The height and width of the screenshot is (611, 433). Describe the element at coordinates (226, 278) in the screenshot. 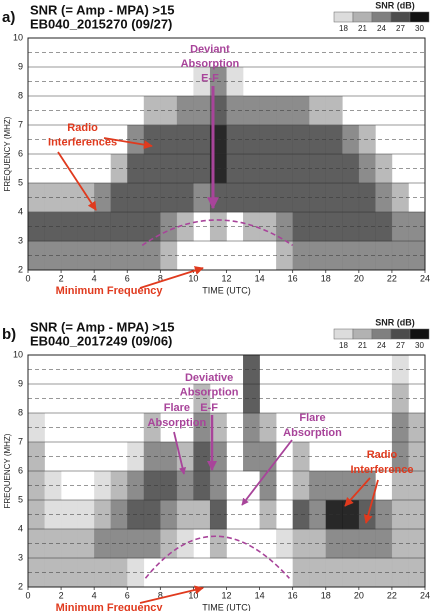

I see `x-tick-label: 12` at that location.